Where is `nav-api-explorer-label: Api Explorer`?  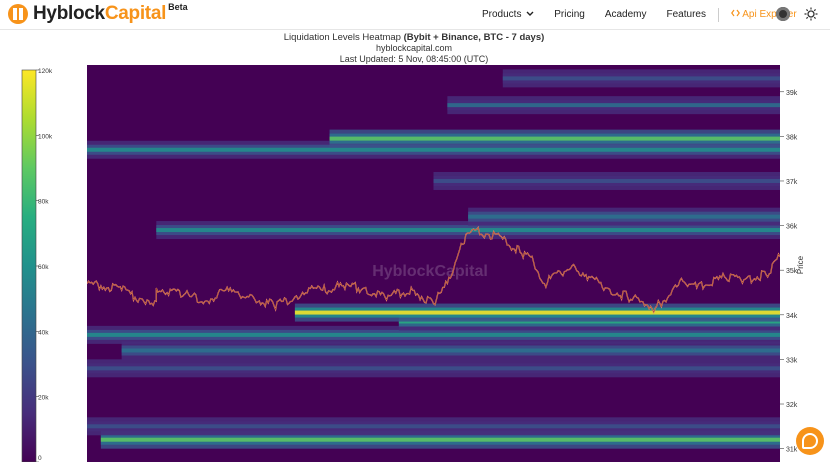
nav-api-explorer-label: Api Explorer is located at coordinates (769, 14).